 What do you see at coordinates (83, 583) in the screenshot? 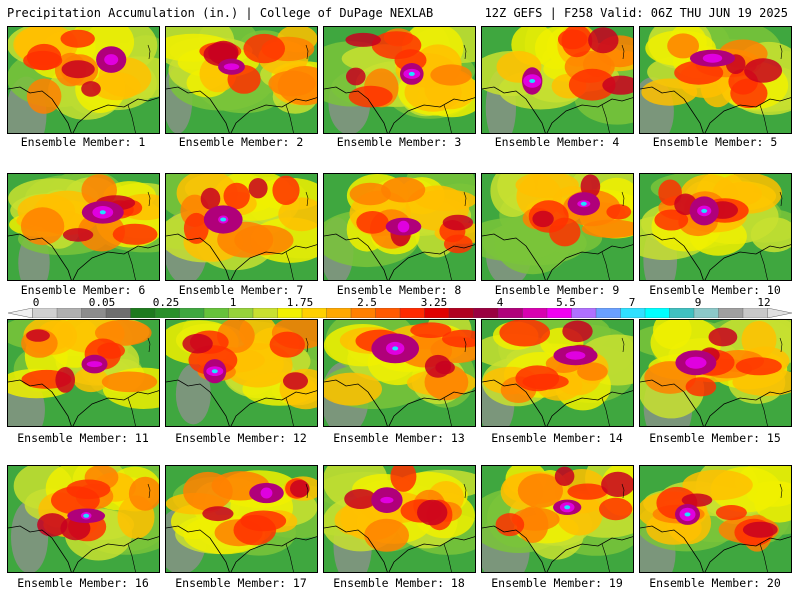
I see `ensemble-member-label: Ensemble Member: 16` at bounding box center [83, 583].